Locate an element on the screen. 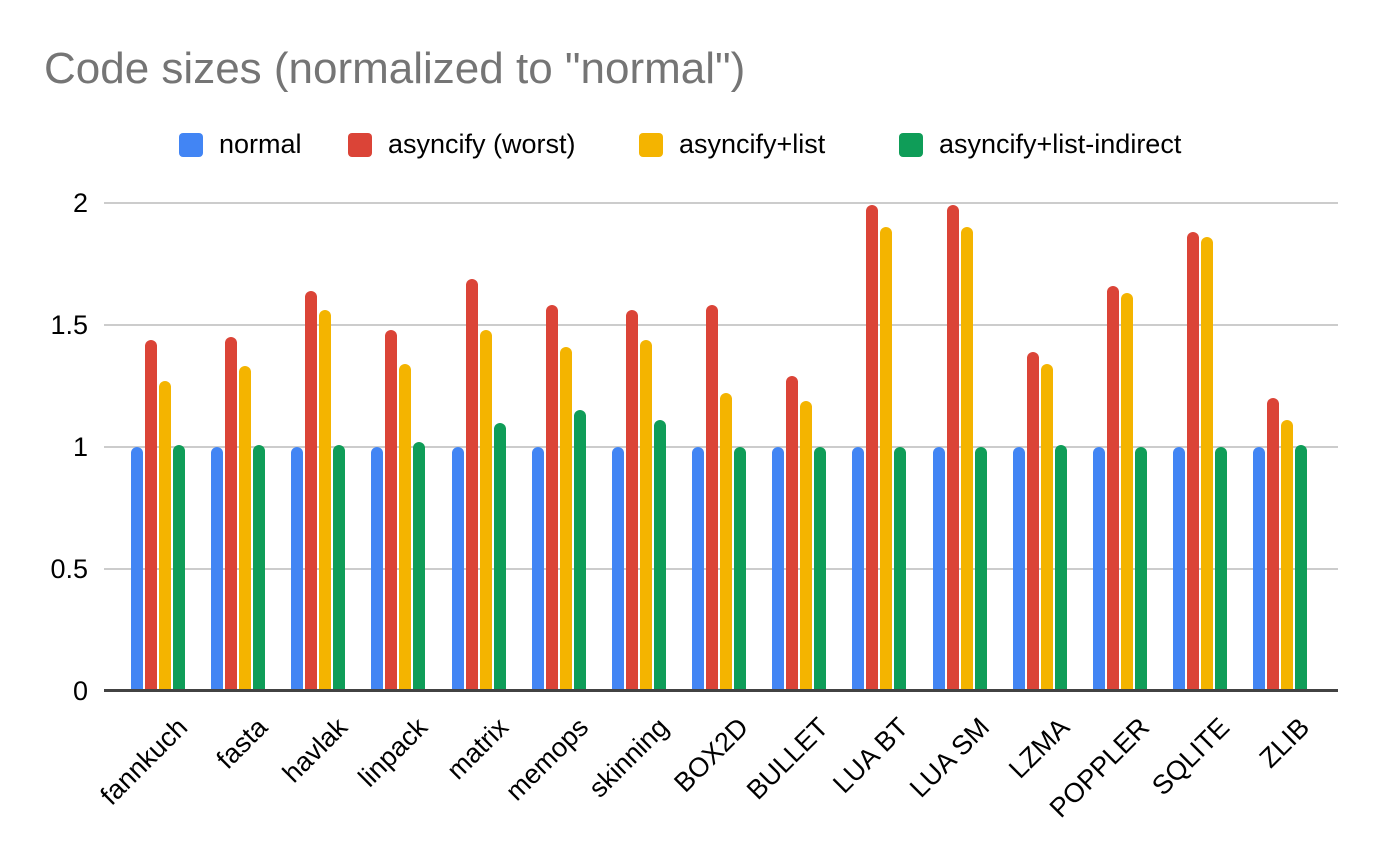 Image resolution: width=1379 pixels, height=852 pixels. legend-item: asyncify (worst) is located at coordinates (462, 144).